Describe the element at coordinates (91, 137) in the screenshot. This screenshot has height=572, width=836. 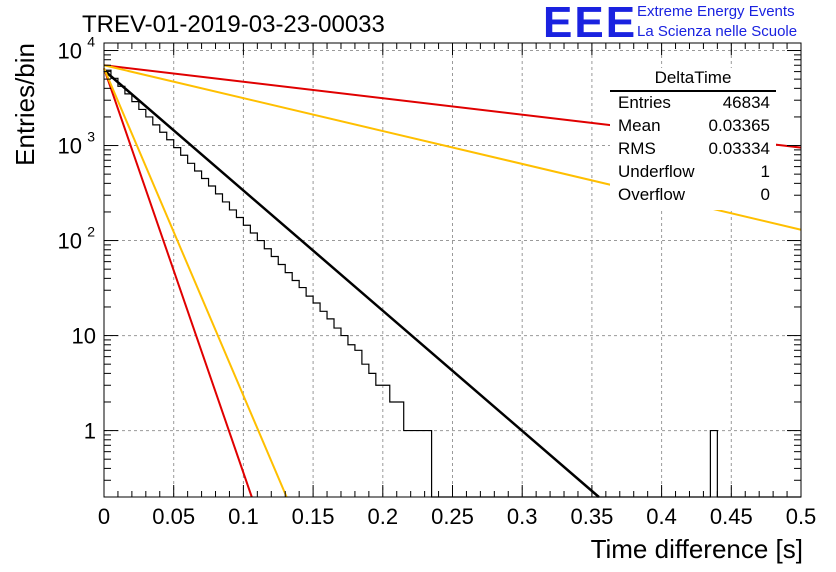
I see `y-tick-exponent: 3` at that location.